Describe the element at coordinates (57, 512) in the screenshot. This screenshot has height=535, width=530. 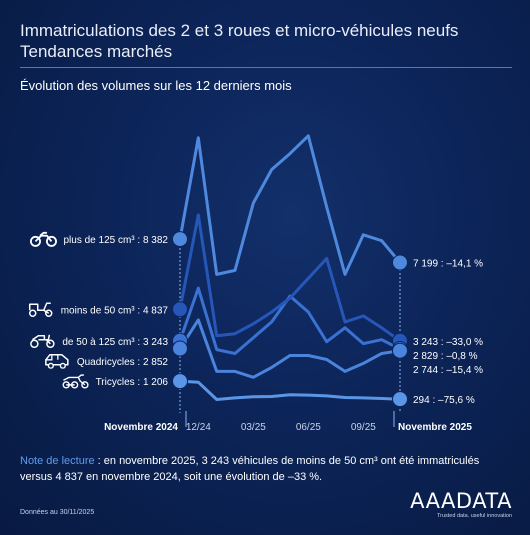
I see `data-date: Données au 30/11/2025` at that location.